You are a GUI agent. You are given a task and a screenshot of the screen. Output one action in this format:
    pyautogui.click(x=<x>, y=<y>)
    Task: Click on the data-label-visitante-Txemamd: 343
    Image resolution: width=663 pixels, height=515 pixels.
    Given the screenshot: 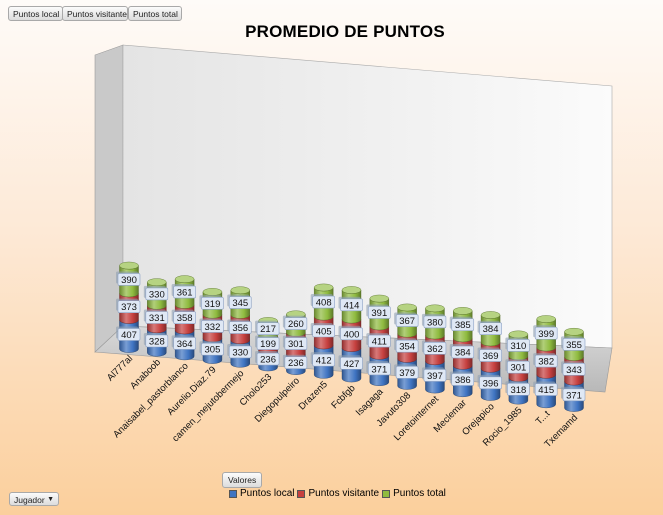 What is the action you would take?
    pyautogui.click(x=574, y=370)
    